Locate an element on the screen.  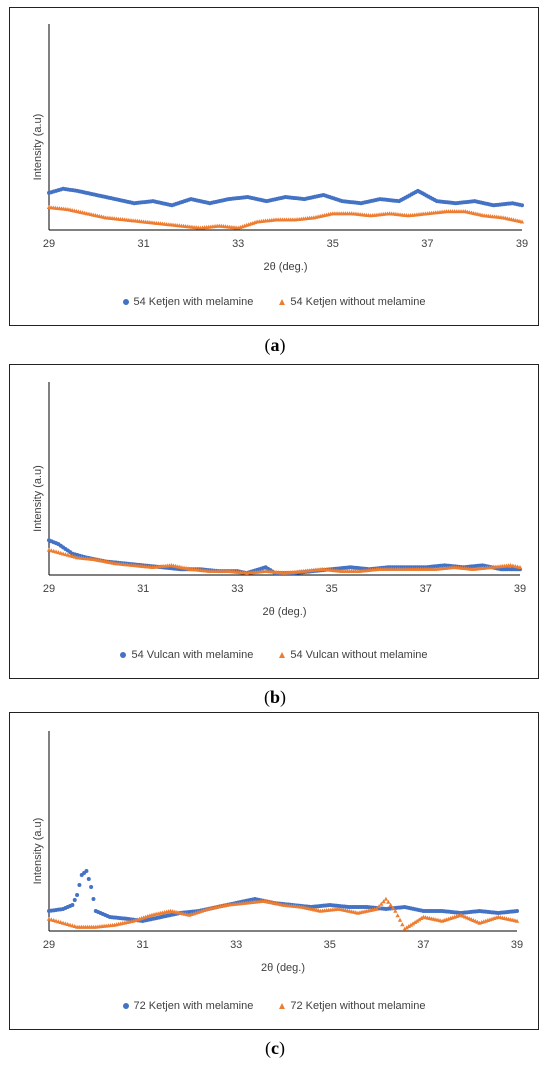
legend-item-series2: 54 Vulcan without melamine is located at coordinates (353, 655).